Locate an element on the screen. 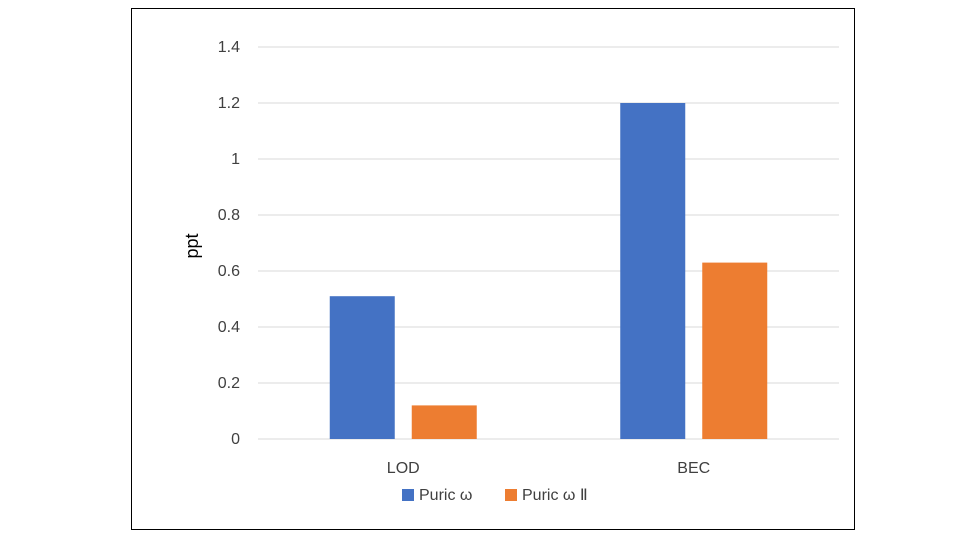 The image size is (960, 540). y-tick-label: 1.2 is located at coordinates (229, 103).